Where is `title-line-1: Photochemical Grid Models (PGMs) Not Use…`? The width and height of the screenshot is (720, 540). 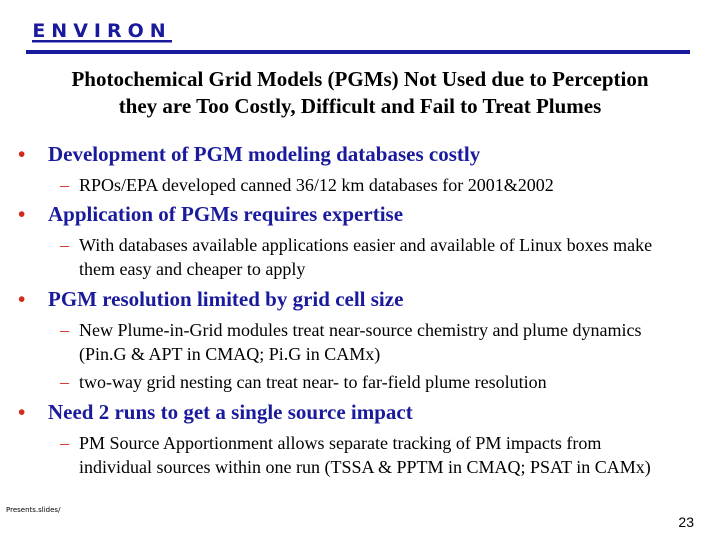 title-line-1: Photochemical Grid Models (PGMs) Not Use… is located at coordinates (360, 79).